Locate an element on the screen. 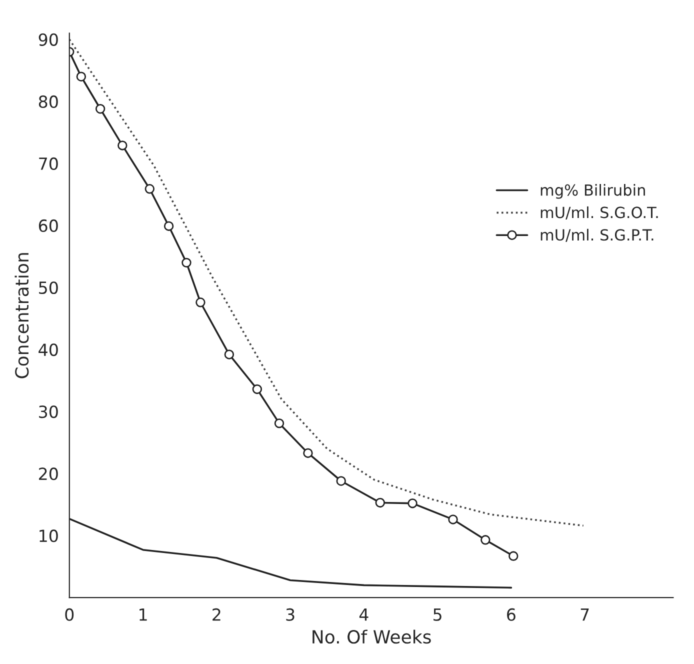 The image size is (694, 664). x-tick-label: 3 is located at coordinates (290, 614).